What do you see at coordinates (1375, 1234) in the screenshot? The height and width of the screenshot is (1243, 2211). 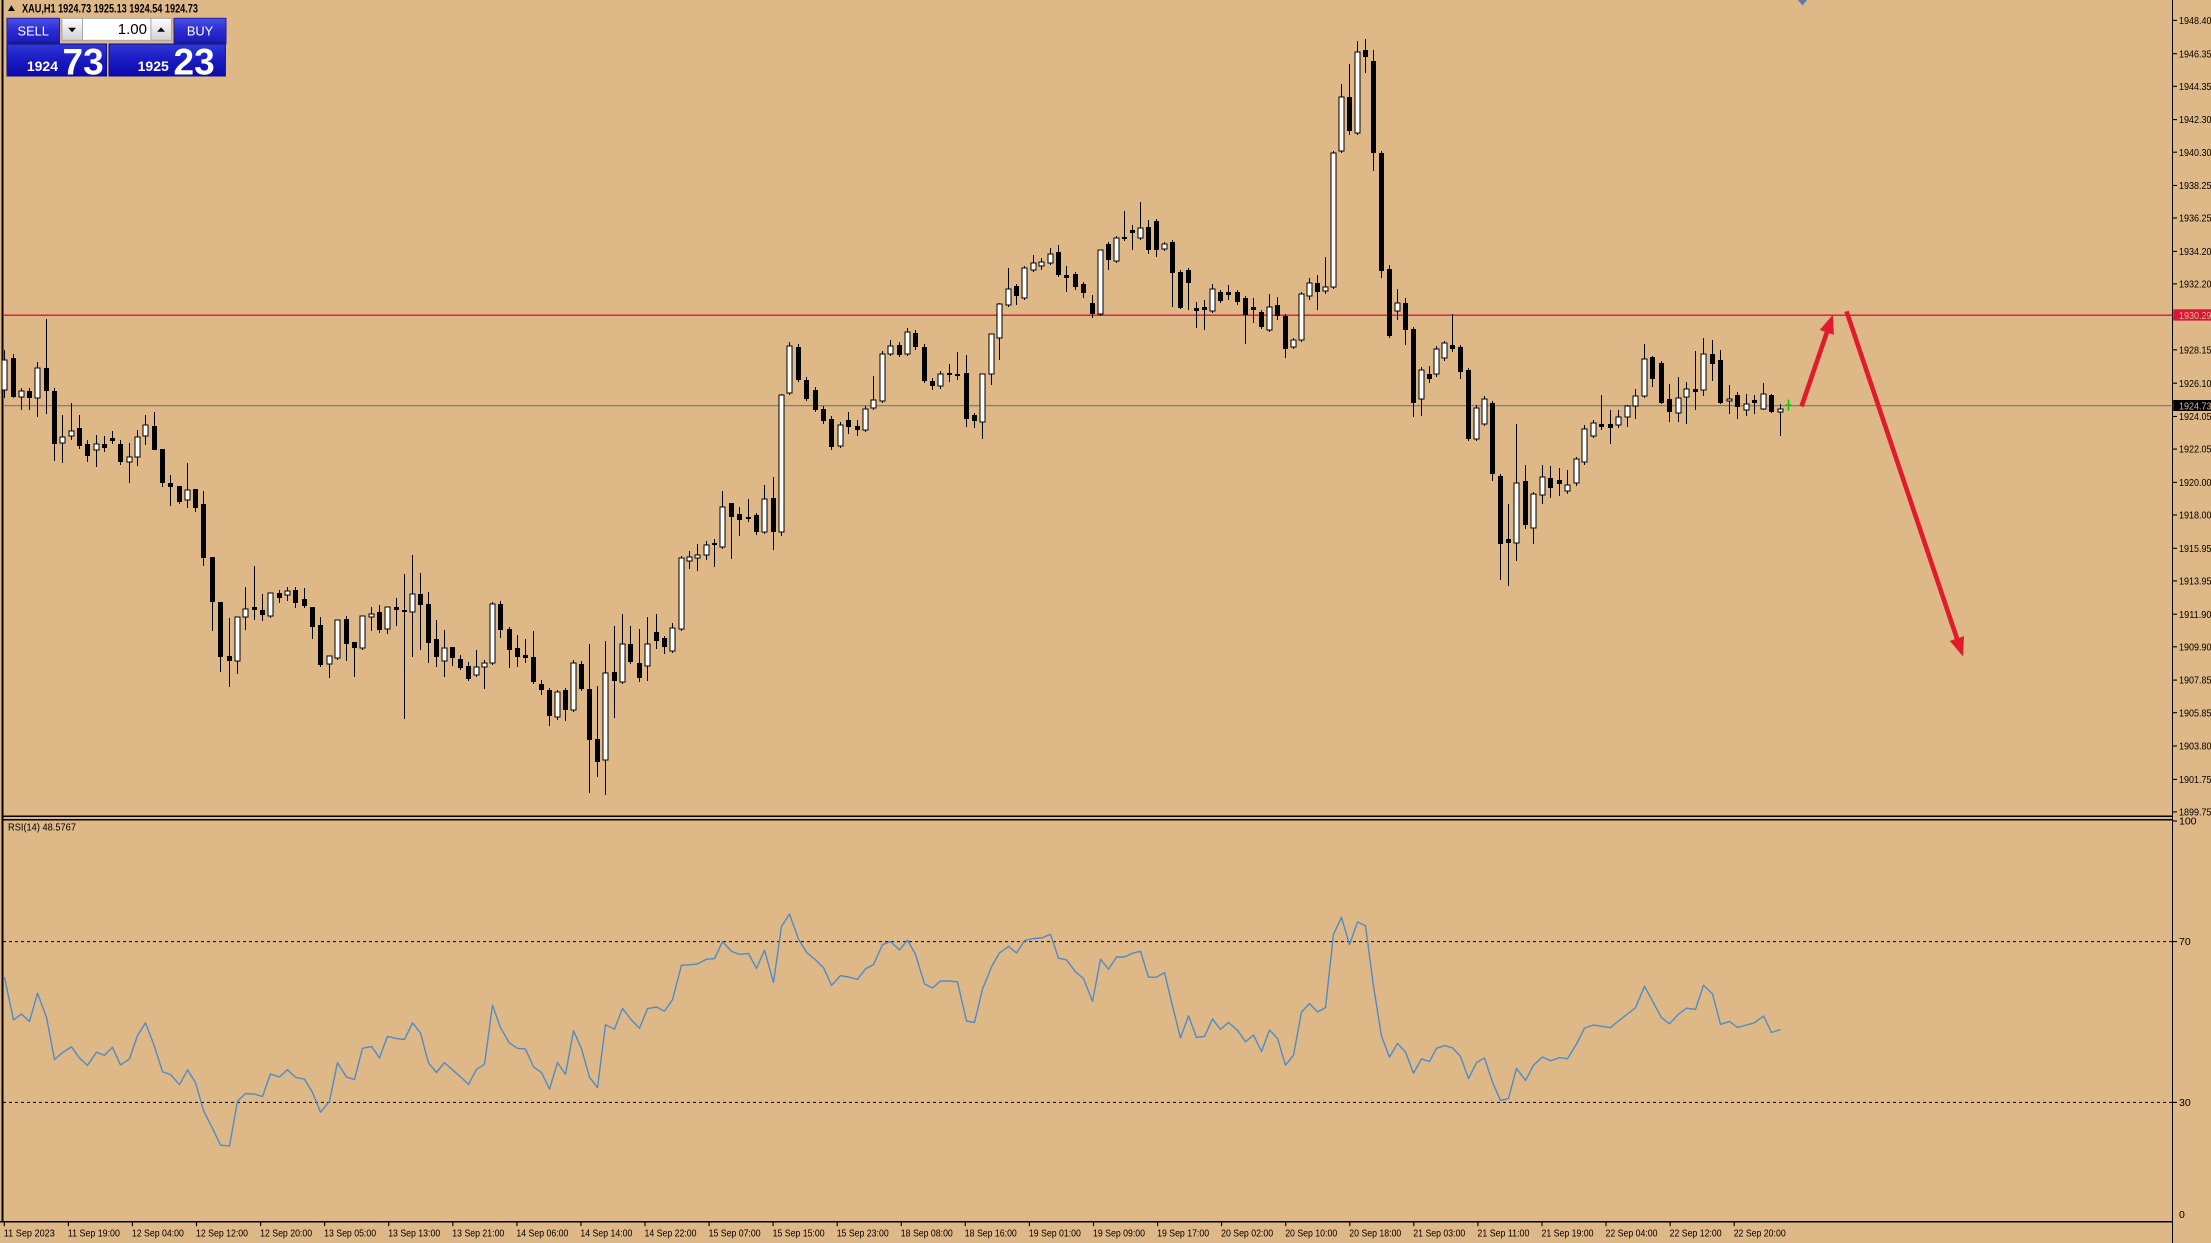 I see `svg-text: 20 Sep 18:00` at bounding box center [1375, 1234].